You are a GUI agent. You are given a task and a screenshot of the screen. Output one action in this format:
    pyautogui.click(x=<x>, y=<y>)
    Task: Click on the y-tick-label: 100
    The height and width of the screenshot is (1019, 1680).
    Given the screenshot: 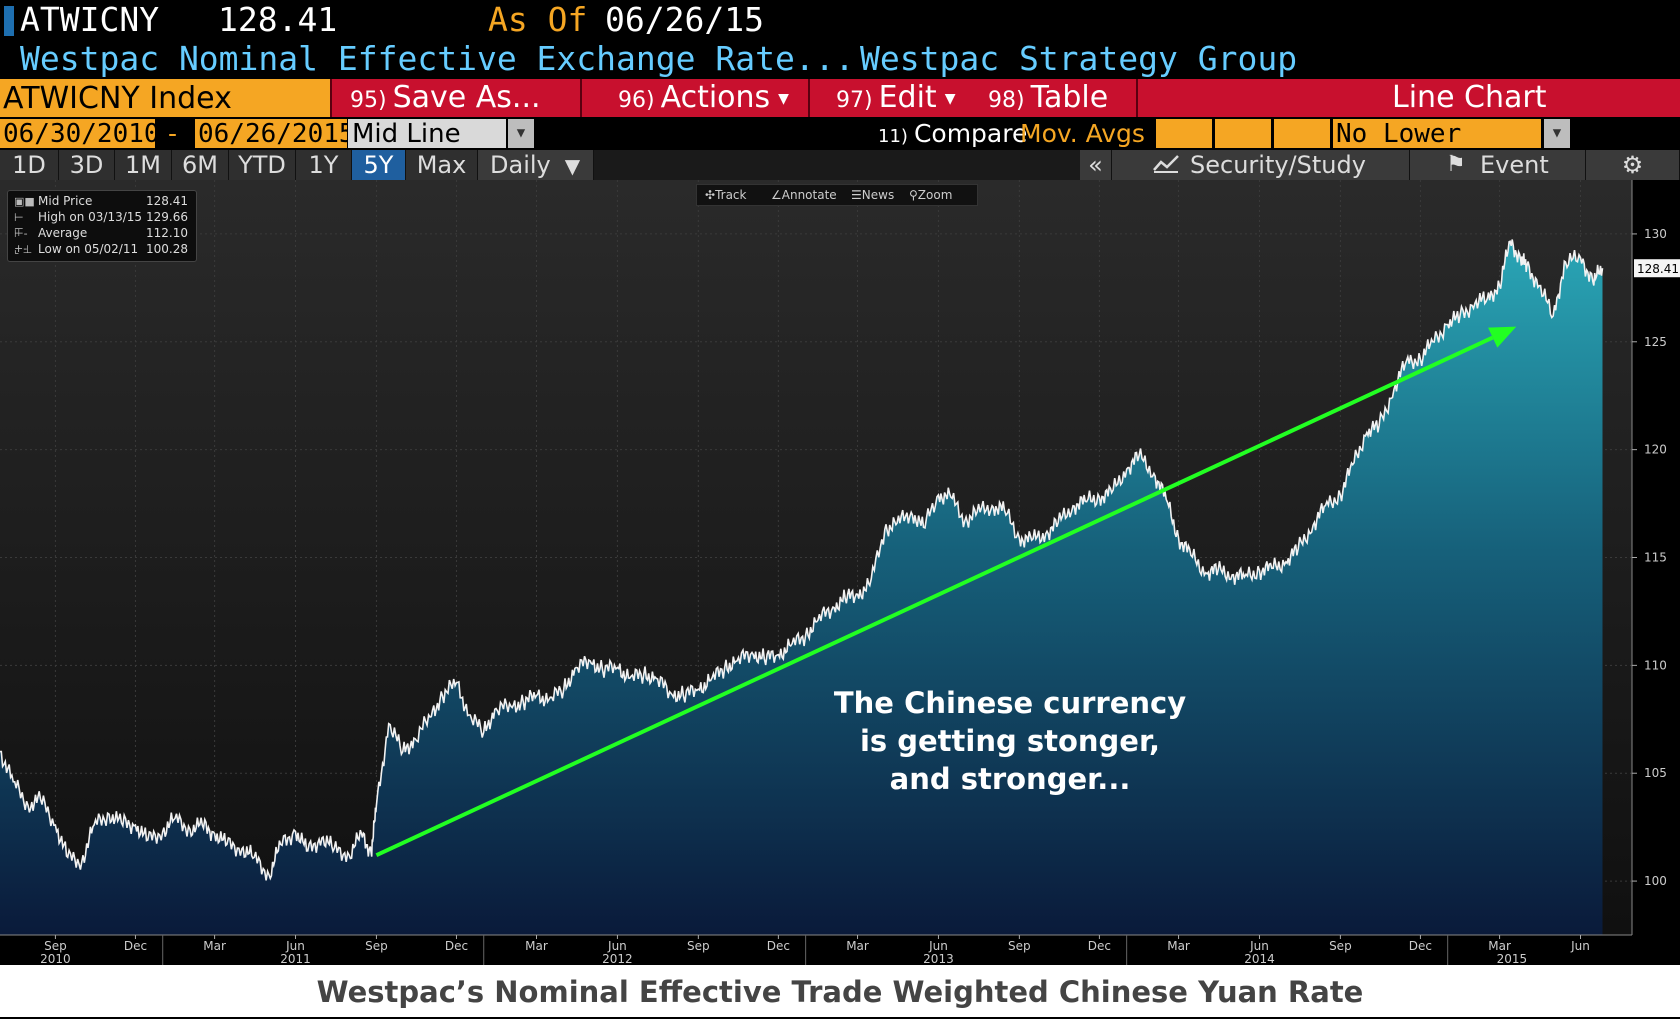 What is the action you would take?
    pyautogui.click(x=1655, y=881)
    